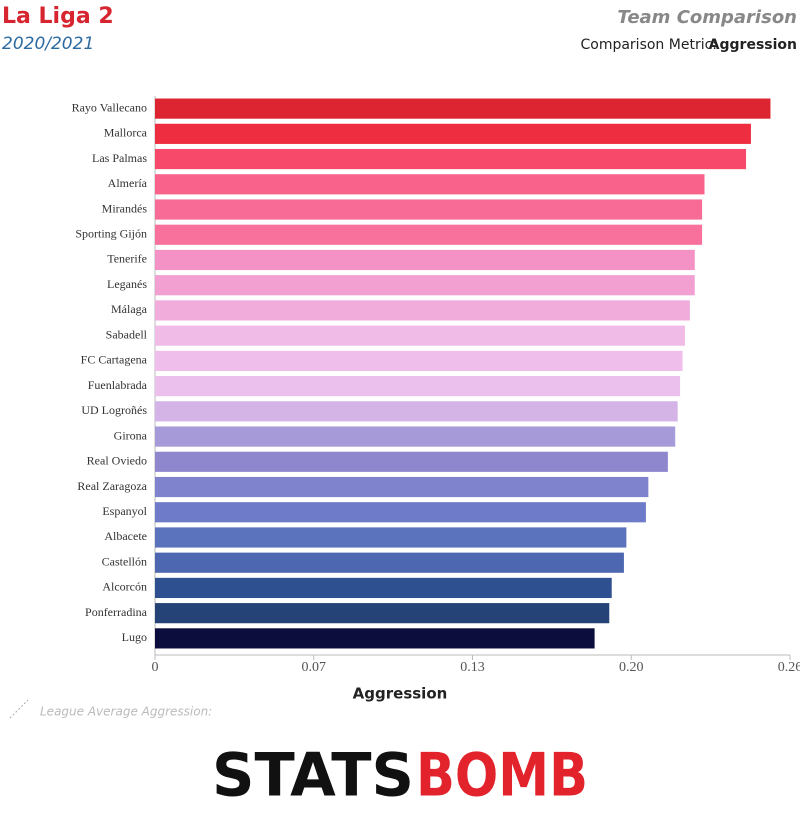  What do you see at coordinates (131, 435) in the screenshot?
I see `y-tick-label: Girona` at bounding box center [131, 435].